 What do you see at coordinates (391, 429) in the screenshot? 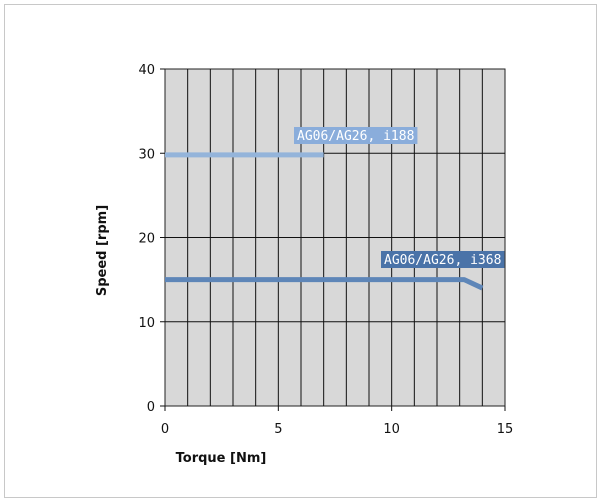
I see `x-tick-label: 10` at bounding box center [391, 429].